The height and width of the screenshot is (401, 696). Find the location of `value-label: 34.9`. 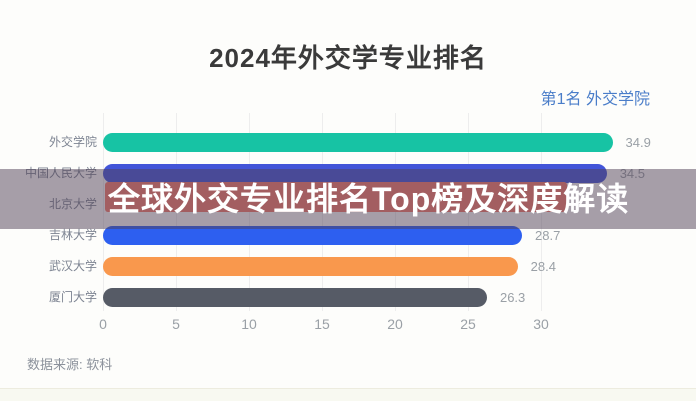

value-label: 34.9 is located at coordinates (638, 142).